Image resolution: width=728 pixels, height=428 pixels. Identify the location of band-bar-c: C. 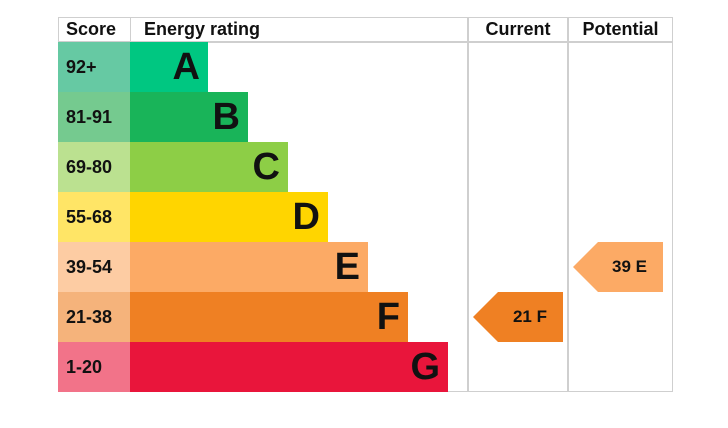
(209, 167).